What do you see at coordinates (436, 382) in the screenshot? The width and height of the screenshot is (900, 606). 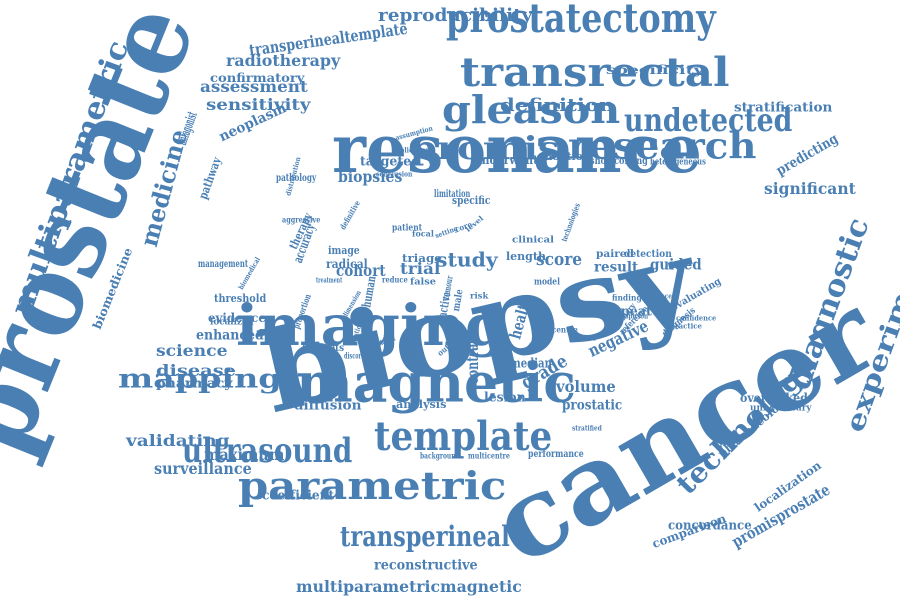 I see `word-magnetic: magnetic` at bounding box center [436, 382].